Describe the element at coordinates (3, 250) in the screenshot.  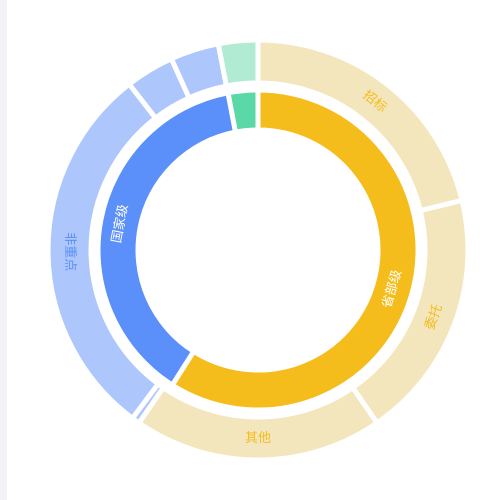
I see `left-edge-strip` at that location.